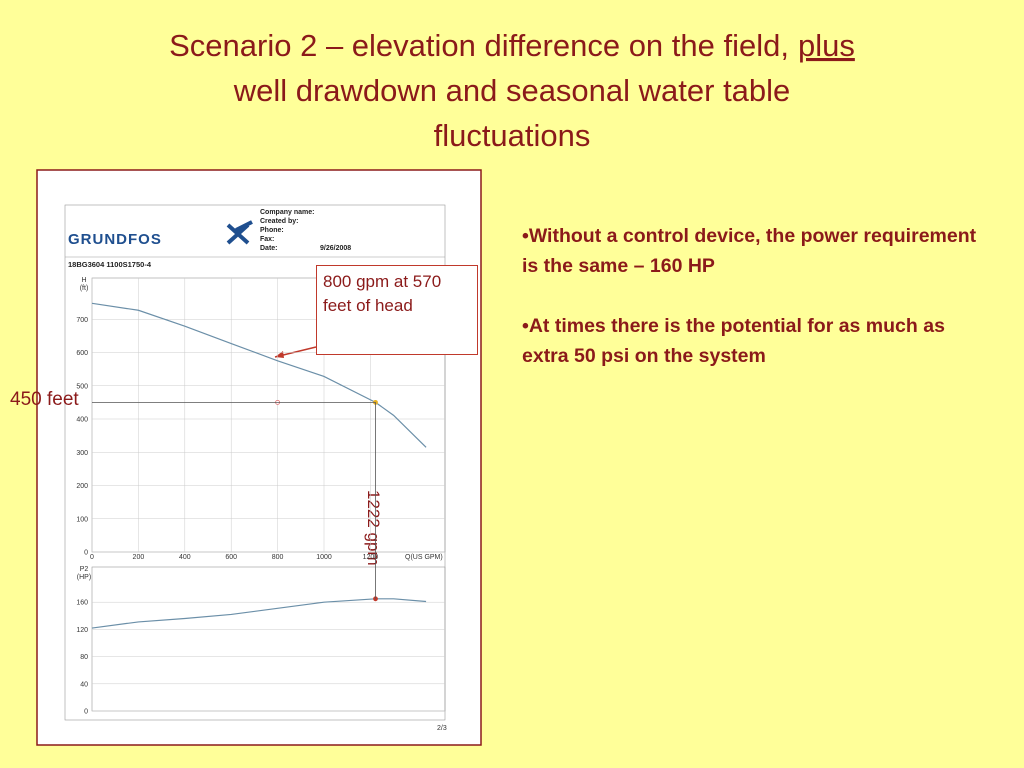 This screenshot has width=1024, height=768. I want to click on page-number: 2/3, so click(442, 728).